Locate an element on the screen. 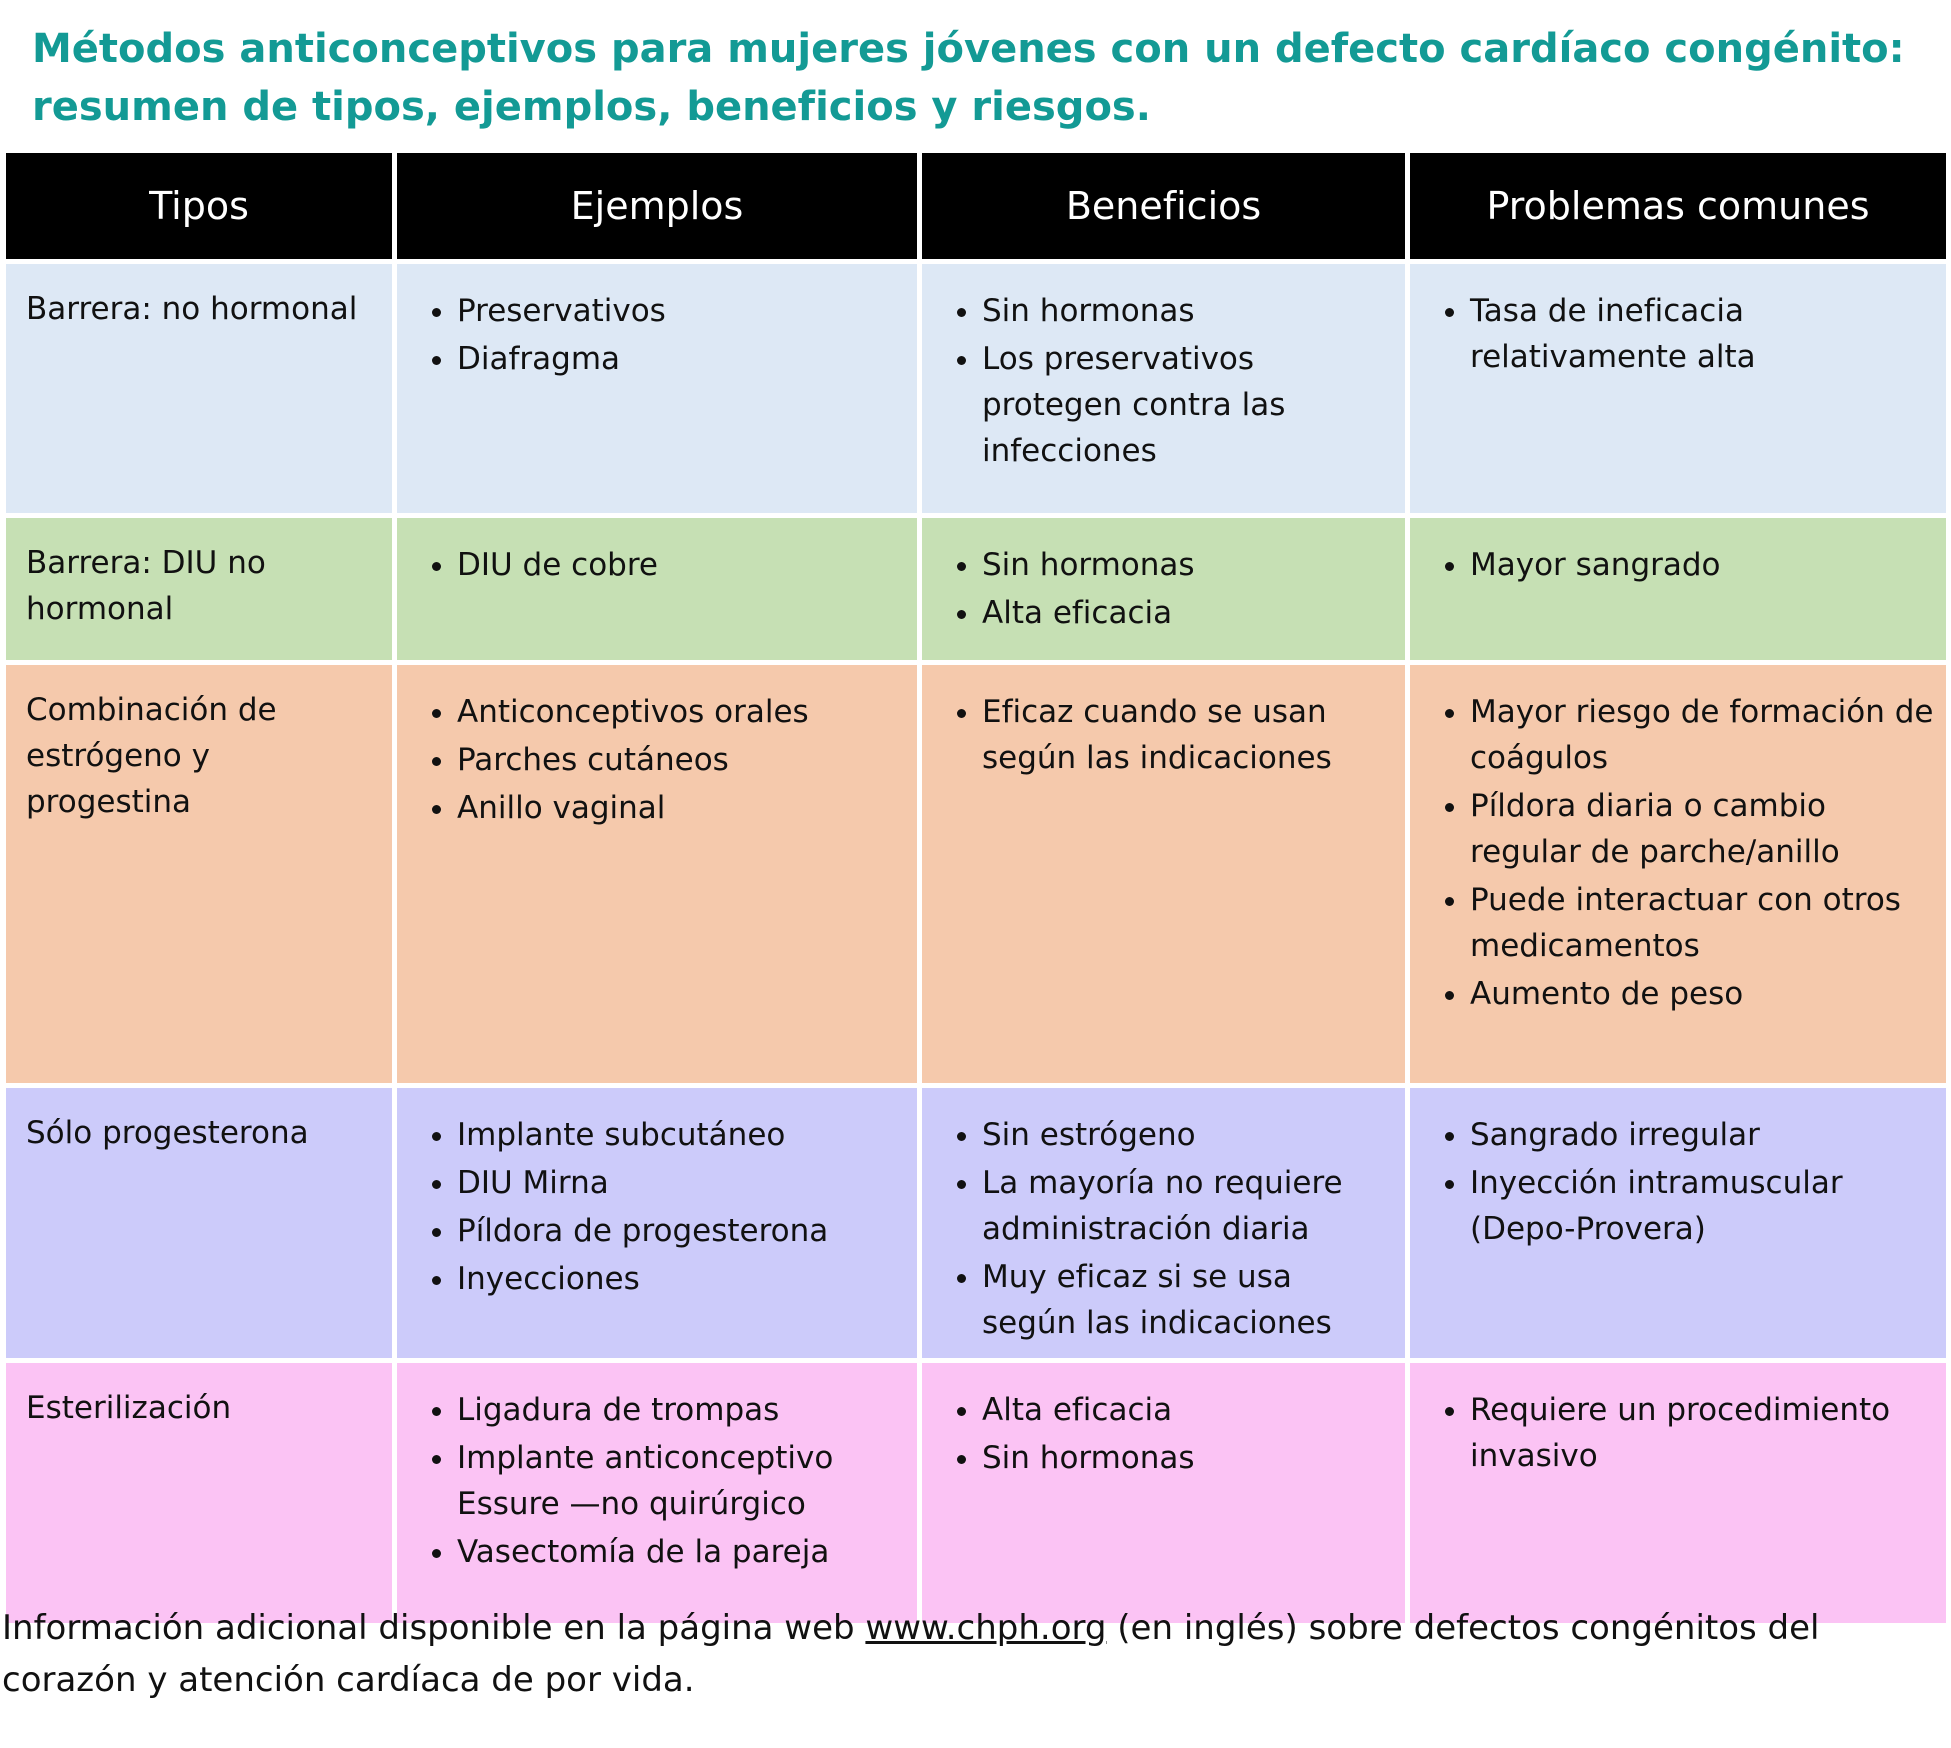 This screenshot has height=1748, width=1951. bullet-list: Tasa de ineficacia relativamente alta is located at coordinates (1682, 334).